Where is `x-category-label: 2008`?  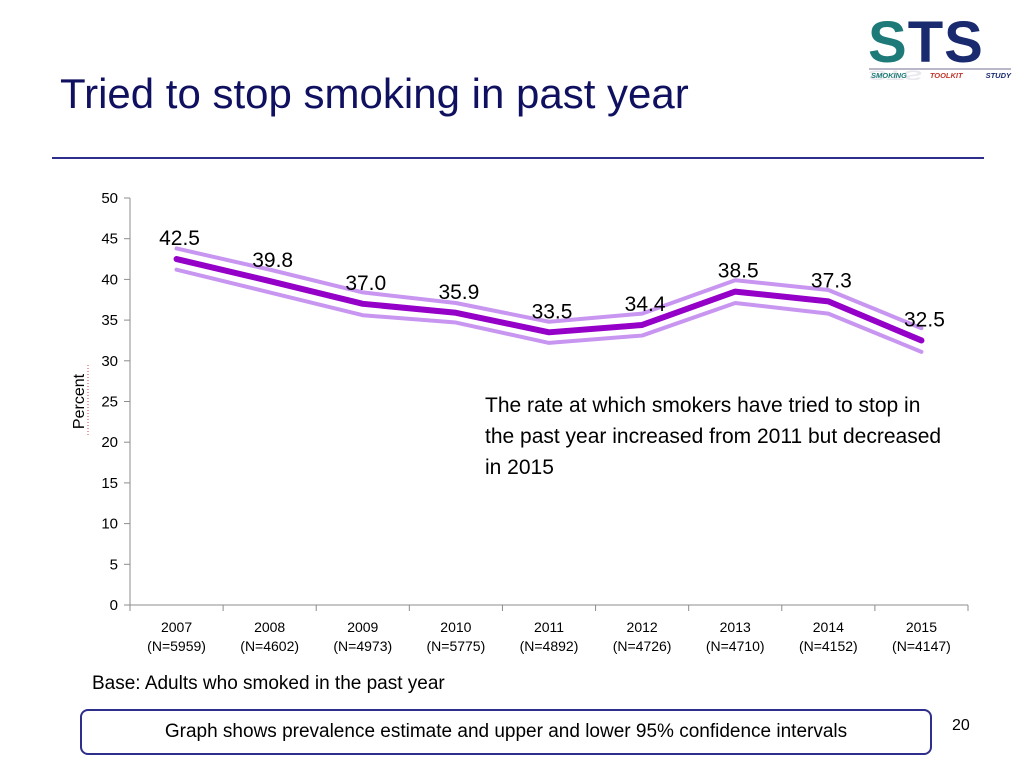 x-category-label: 2008 is located at coordinates (269, 627).